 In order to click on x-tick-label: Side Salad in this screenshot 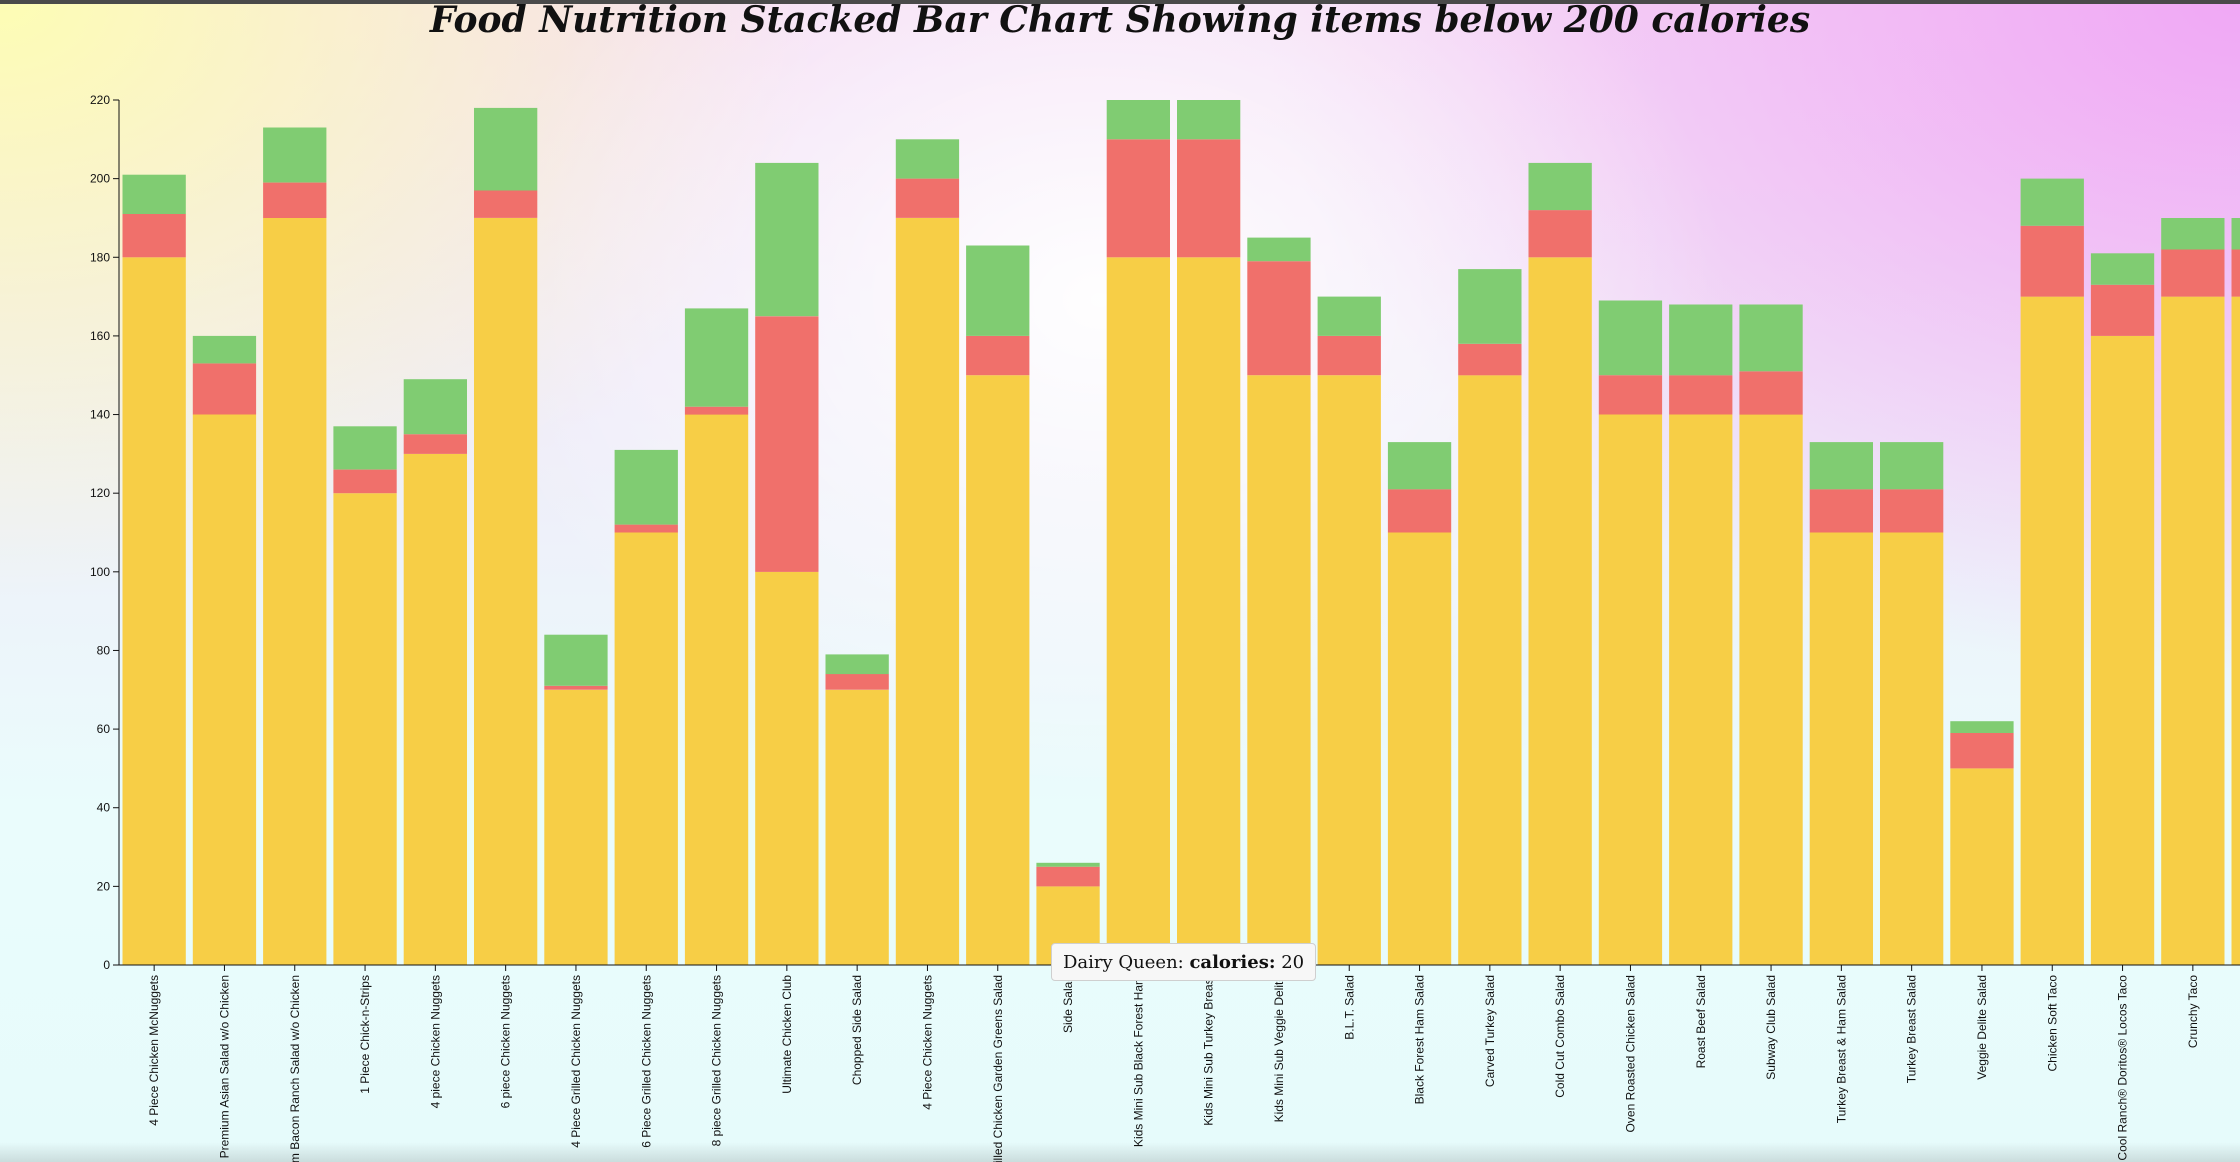, I will do `click(1068, 1004)`.